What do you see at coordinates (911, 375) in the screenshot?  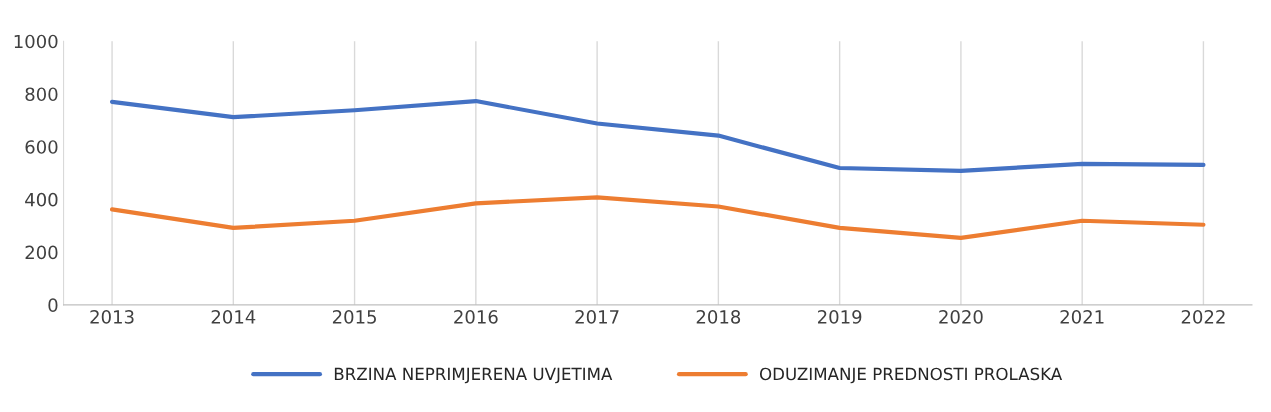 I see `legend-label: ODUZIMANJE PREDNOSTI PROLASKA` at bounding box center [911, 375].